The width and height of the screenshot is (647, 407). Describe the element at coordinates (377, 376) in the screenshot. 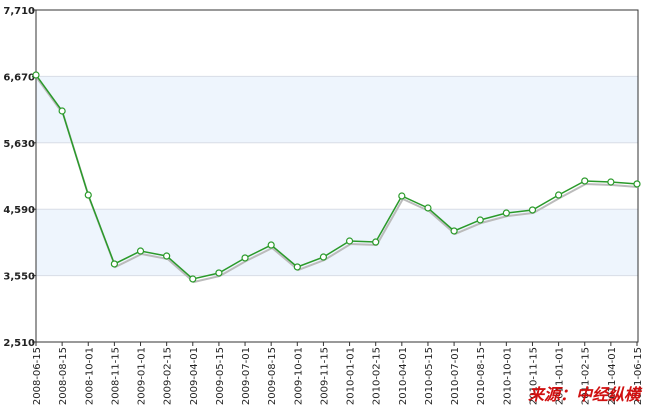

I see `x-tick-label: 2010-02-15` at that location.